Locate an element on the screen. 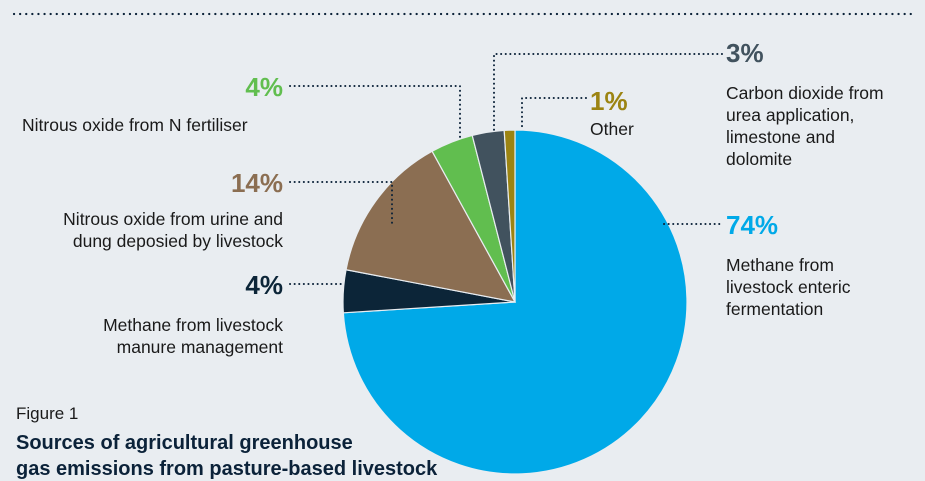  slice-label-urine-dung-n2o: 14% is located at coordinates (256, 183).